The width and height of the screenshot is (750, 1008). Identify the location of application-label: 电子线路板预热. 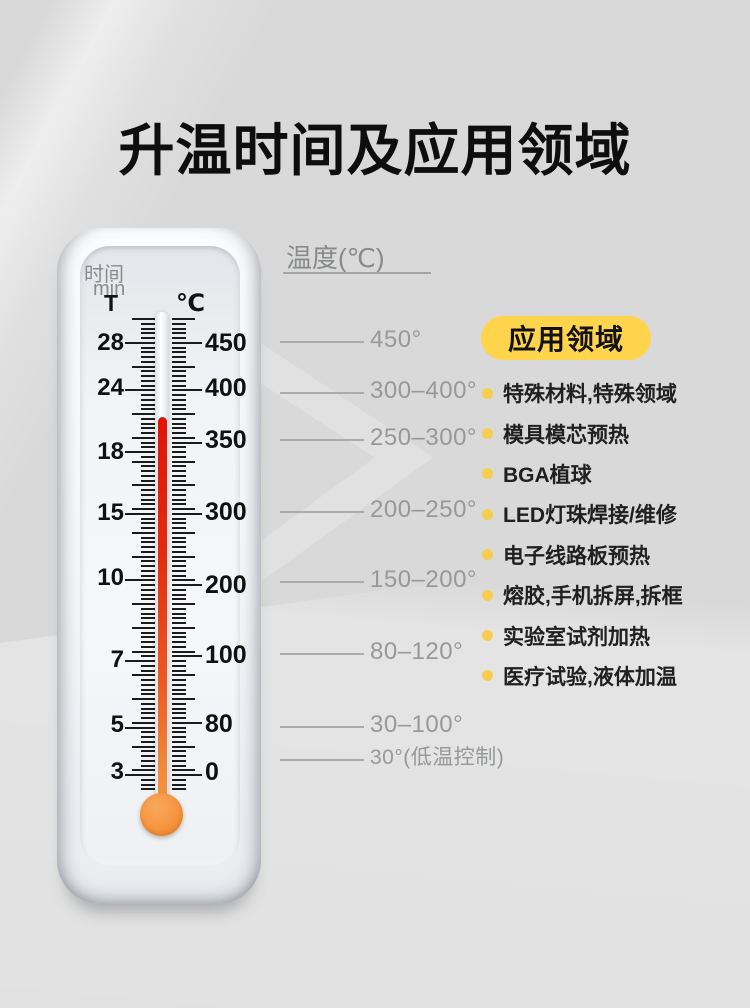
(576, 556).